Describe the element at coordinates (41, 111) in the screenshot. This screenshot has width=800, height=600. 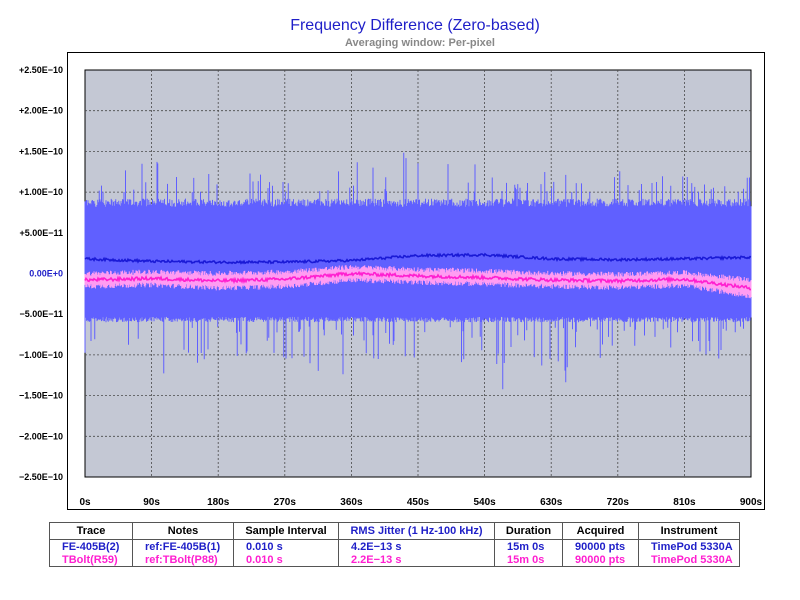
I see `y-tick-label: +2.00E−10` at that location.